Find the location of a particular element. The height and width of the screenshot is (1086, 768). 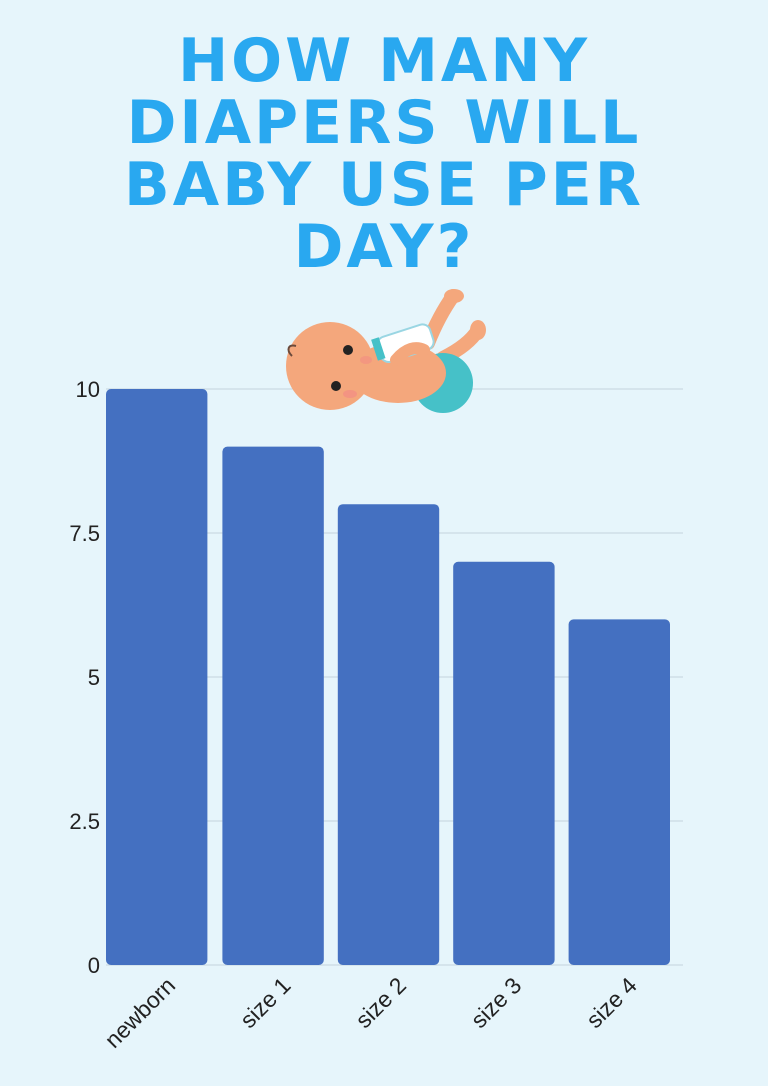

y-tick-label: 2.5 is located at coordinates (84, 821).